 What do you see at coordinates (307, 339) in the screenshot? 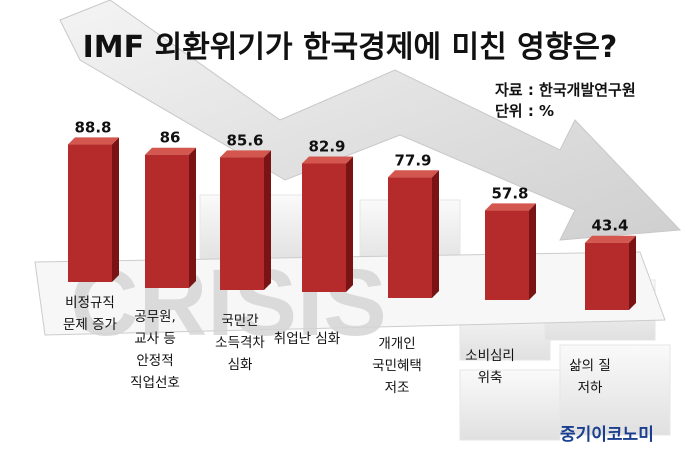
I see `category-label: 취업난 심화` at bounding box center [307, 339].